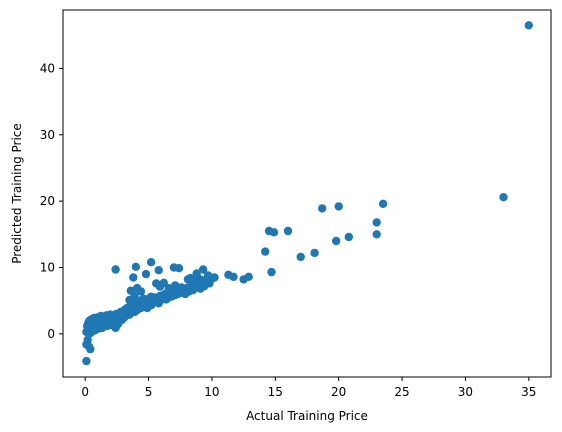 Image resolution: width=562 pixels, height=432 pixels. Describe the element at coordinates (17, 193) in the screenshot. I see `y-axis-label: Predicted Training Price` at that location.